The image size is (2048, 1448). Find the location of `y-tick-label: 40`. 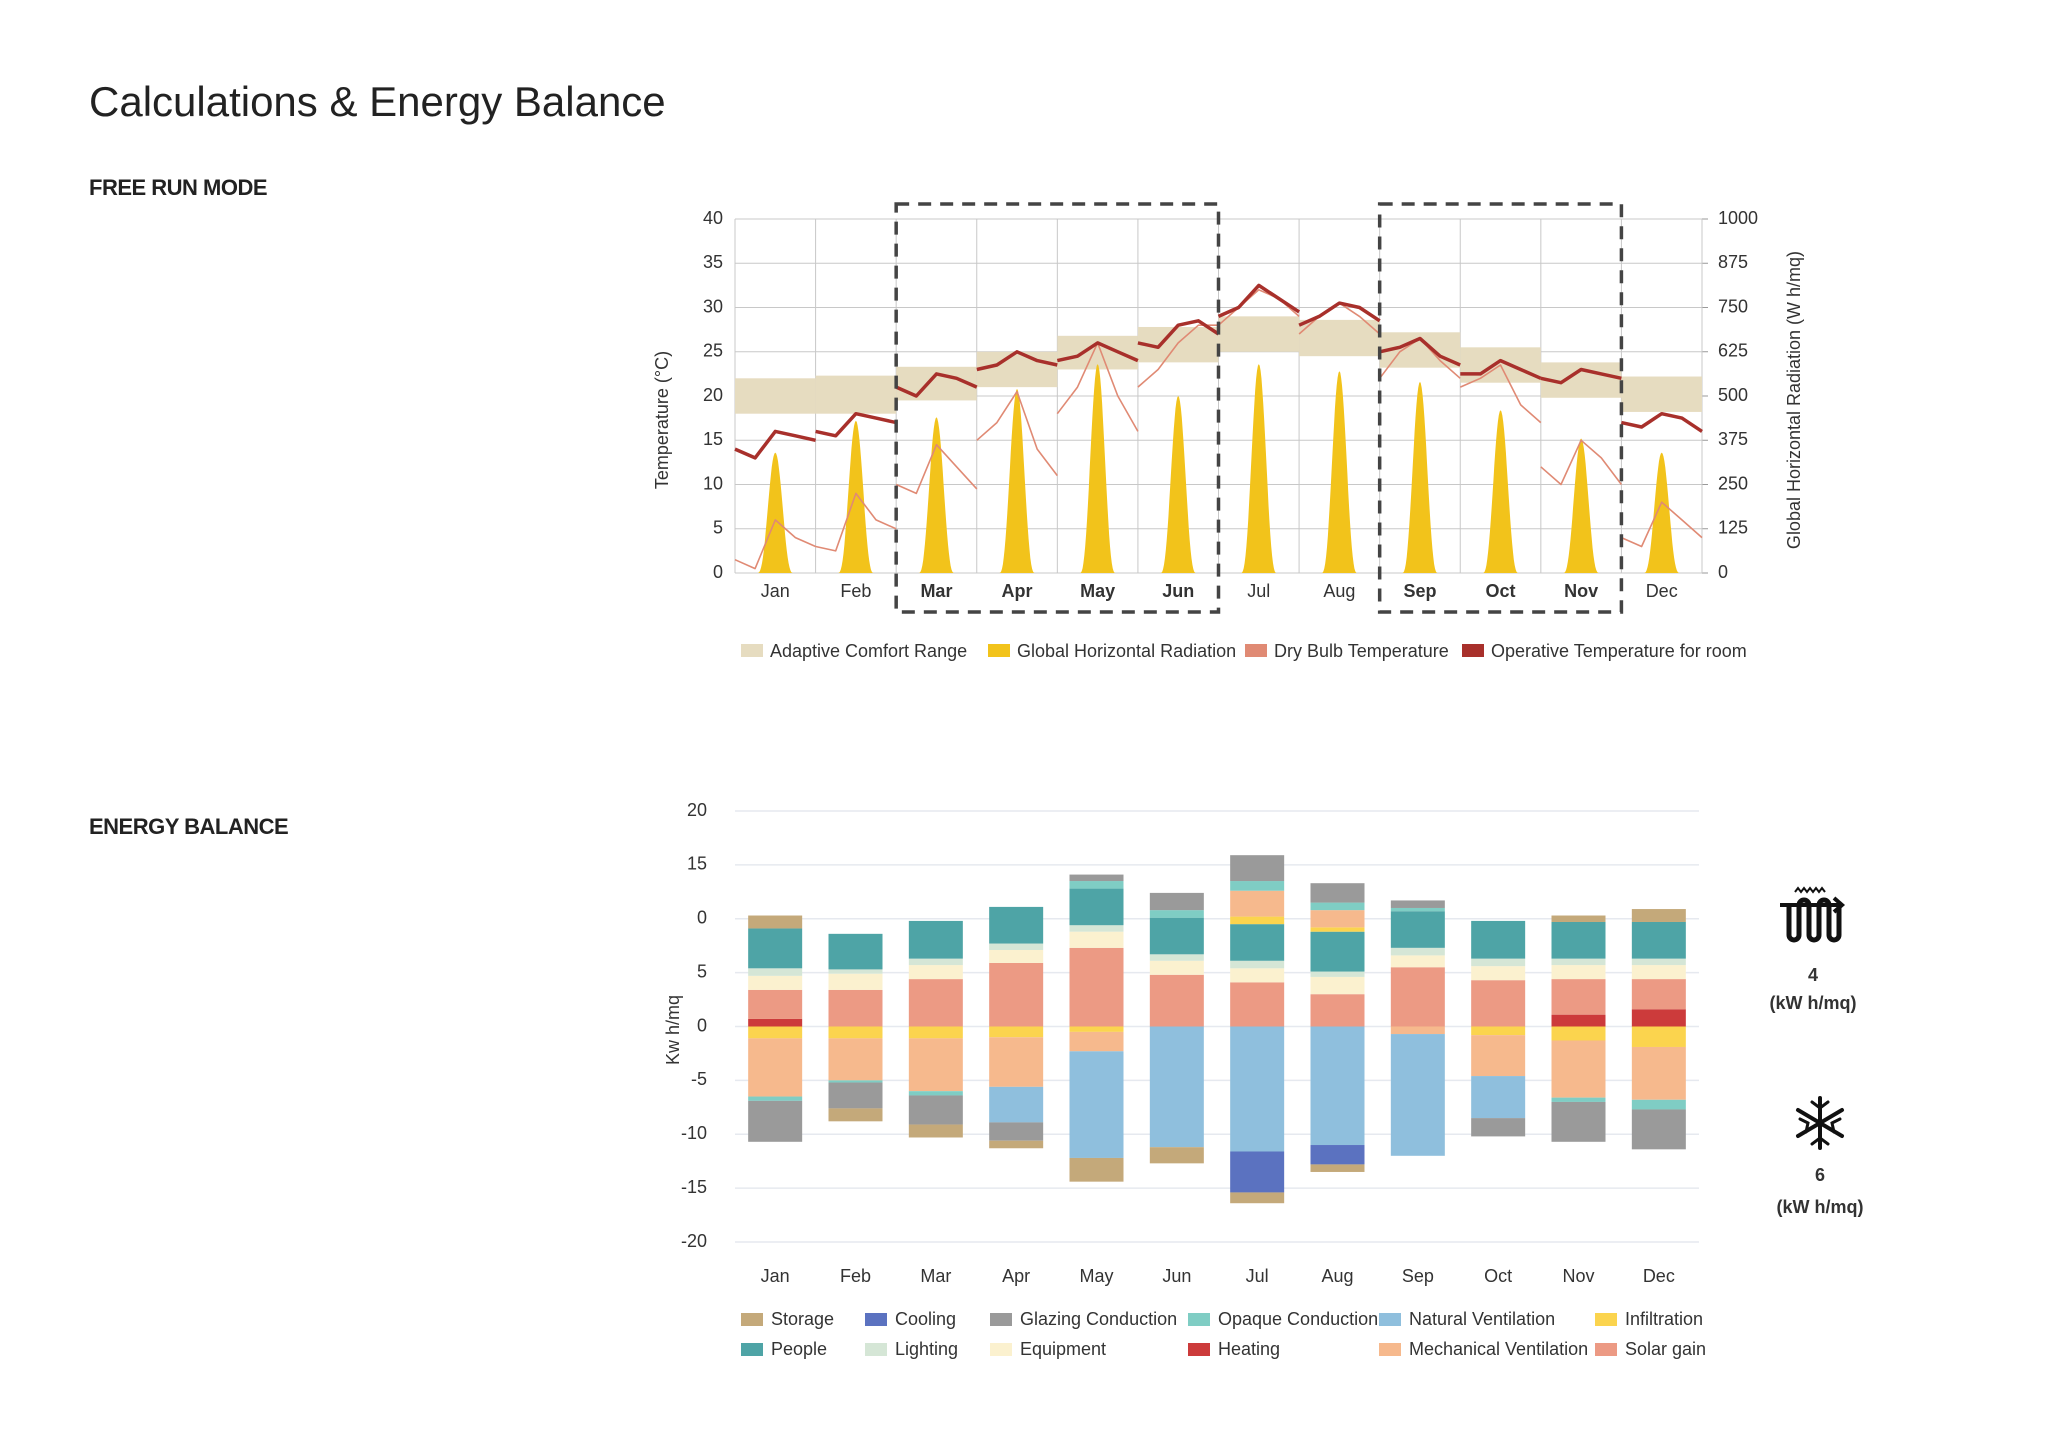

y-tick-label: 40 is located at coordinates (713, 218).